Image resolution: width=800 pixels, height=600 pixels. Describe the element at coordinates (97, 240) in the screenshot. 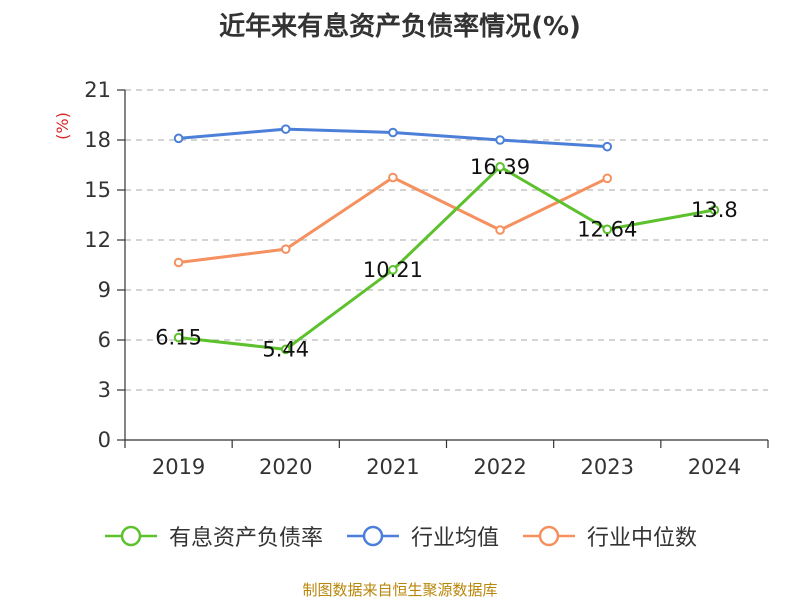

I see `y-tick-label: 12` at that location.